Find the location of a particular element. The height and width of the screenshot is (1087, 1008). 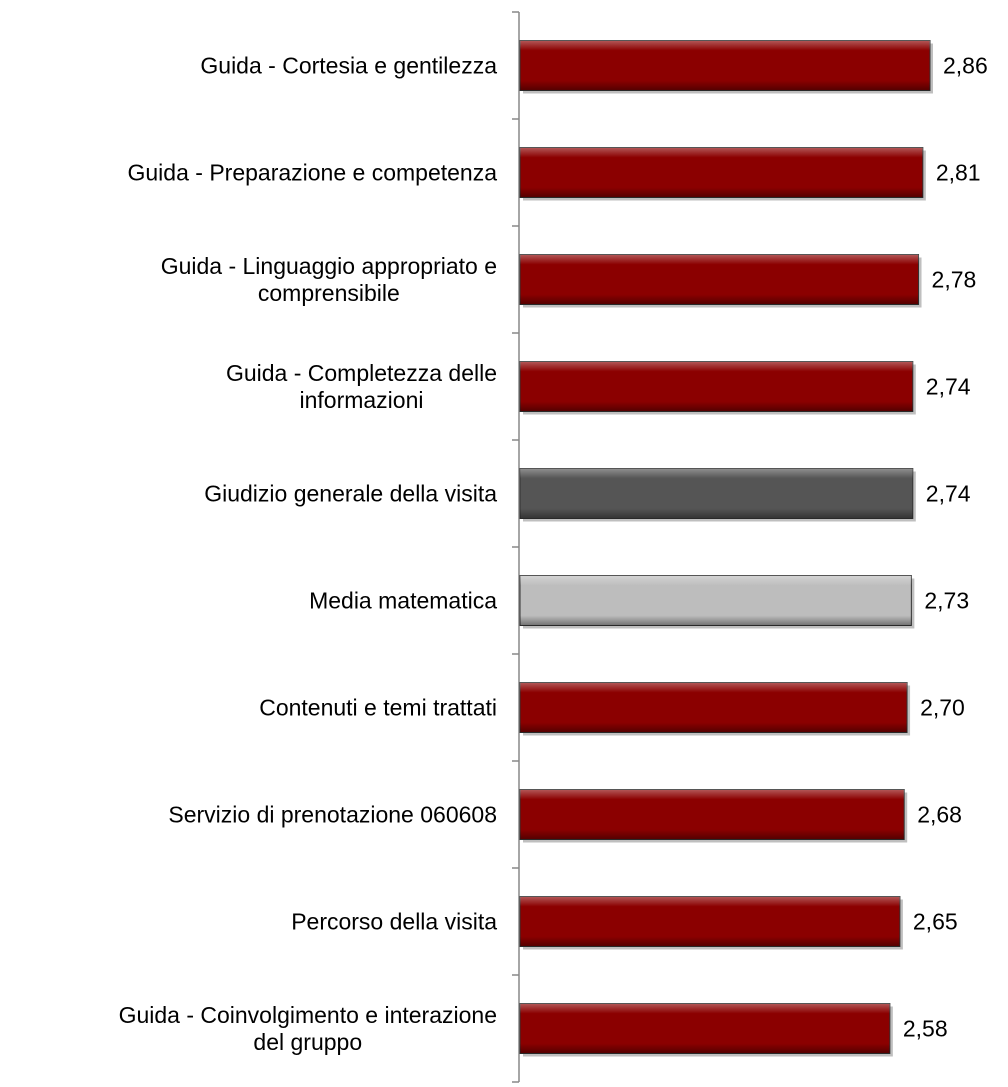

value-label: 2,86 is located at coordinates (965, 65).